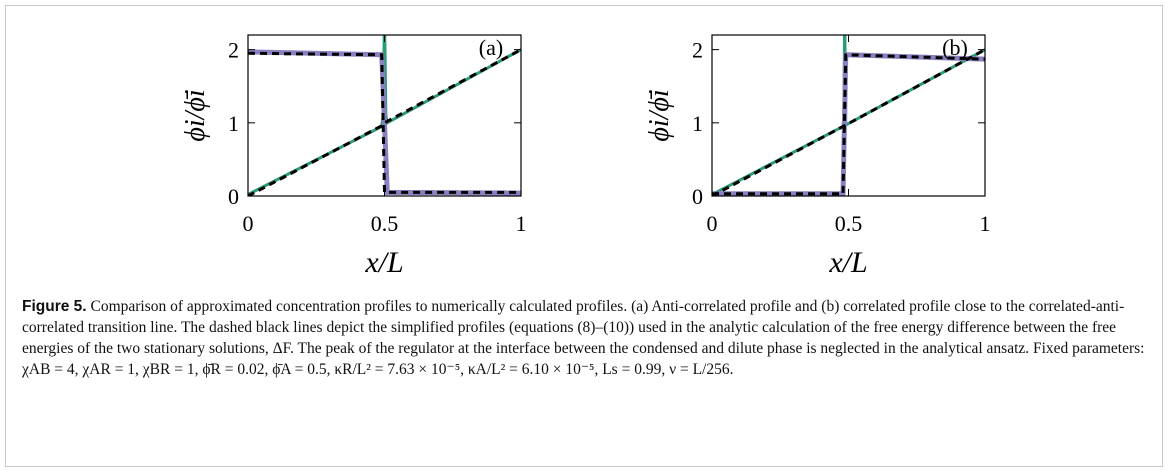 The height and width of the screenshot is (472, 1168). I want to click on panel-label: (b), so click(955, 47).